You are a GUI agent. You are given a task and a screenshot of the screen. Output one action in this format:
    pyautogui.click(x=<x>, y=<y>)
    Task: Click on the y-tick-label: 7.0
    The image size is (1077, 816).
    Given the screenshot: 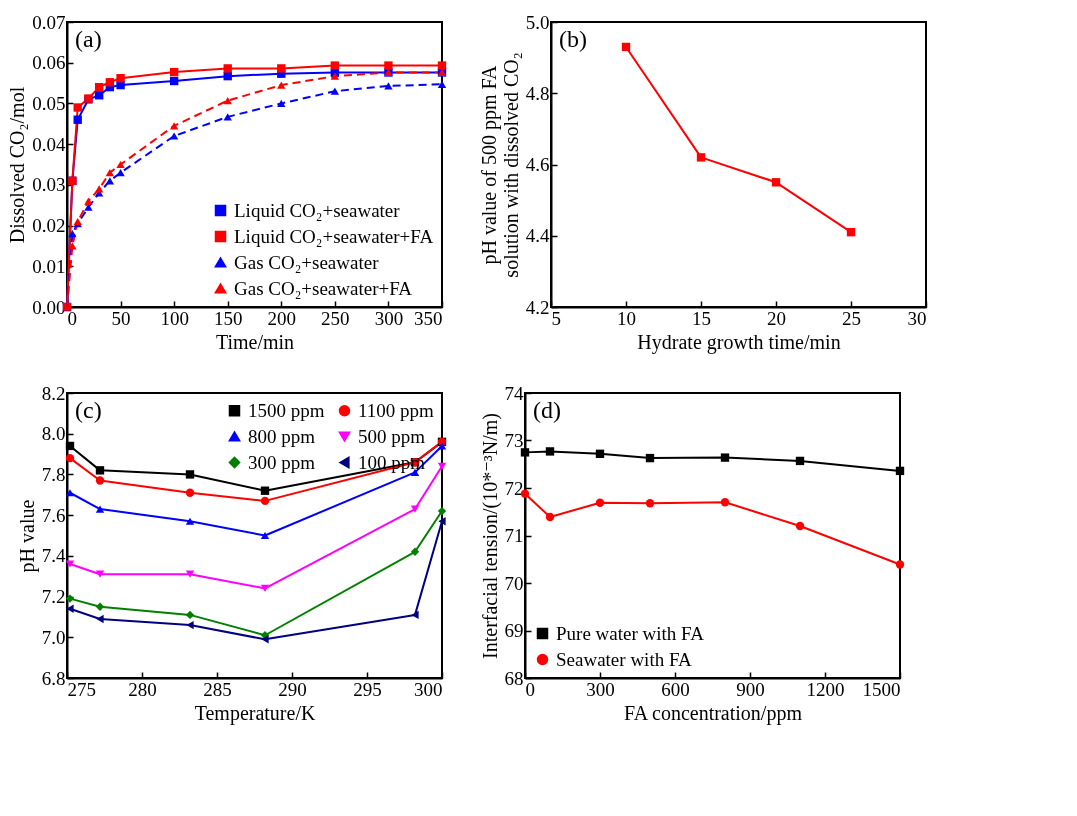 What is the action you would take?
    pyautogui.click(x=53, y=637)
    